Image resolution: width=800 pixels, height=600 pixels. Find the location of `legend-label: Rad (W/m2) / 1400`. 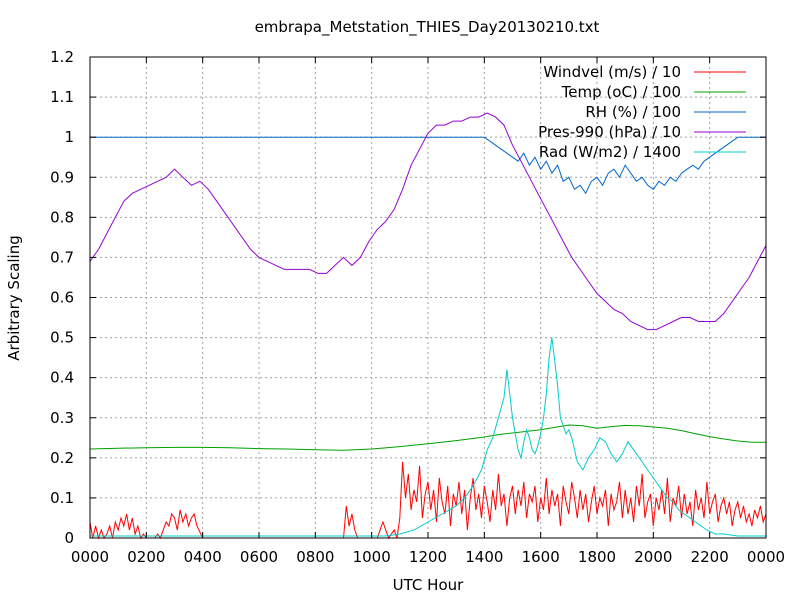

legend-label: Rad (W/m2) / 1400 is located at coordinates (610, 152).